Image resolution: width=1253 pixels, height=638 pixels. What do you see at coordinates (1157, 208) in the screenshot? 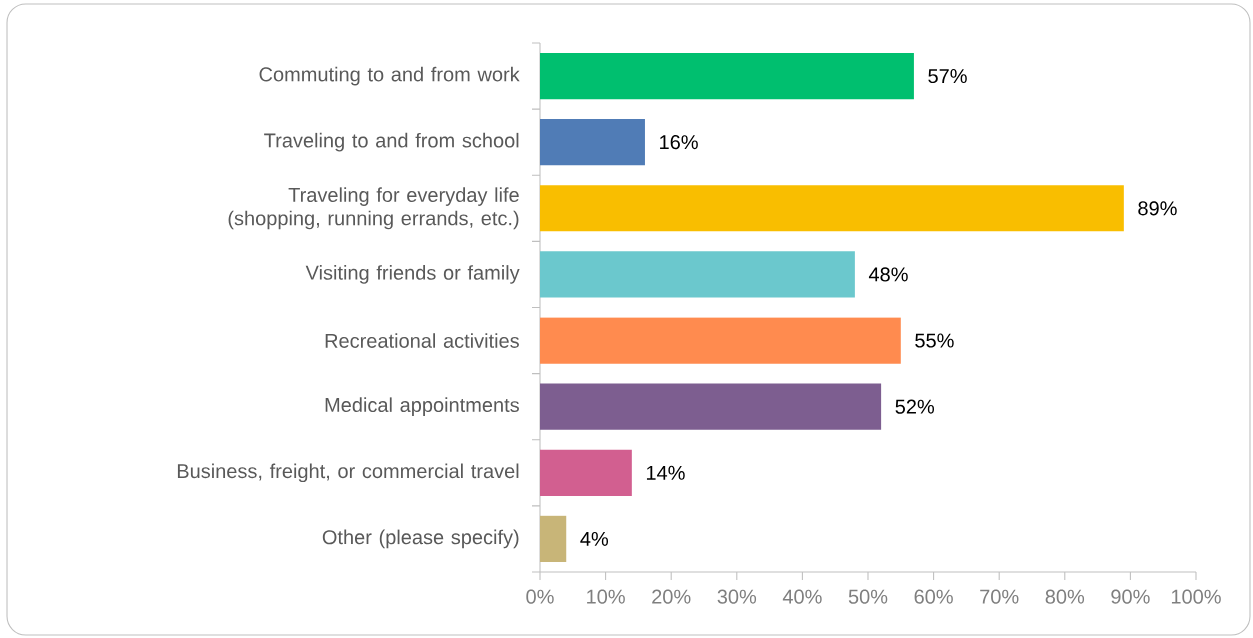
I see `data-label: 89%` at bounding box center [1157, 208].